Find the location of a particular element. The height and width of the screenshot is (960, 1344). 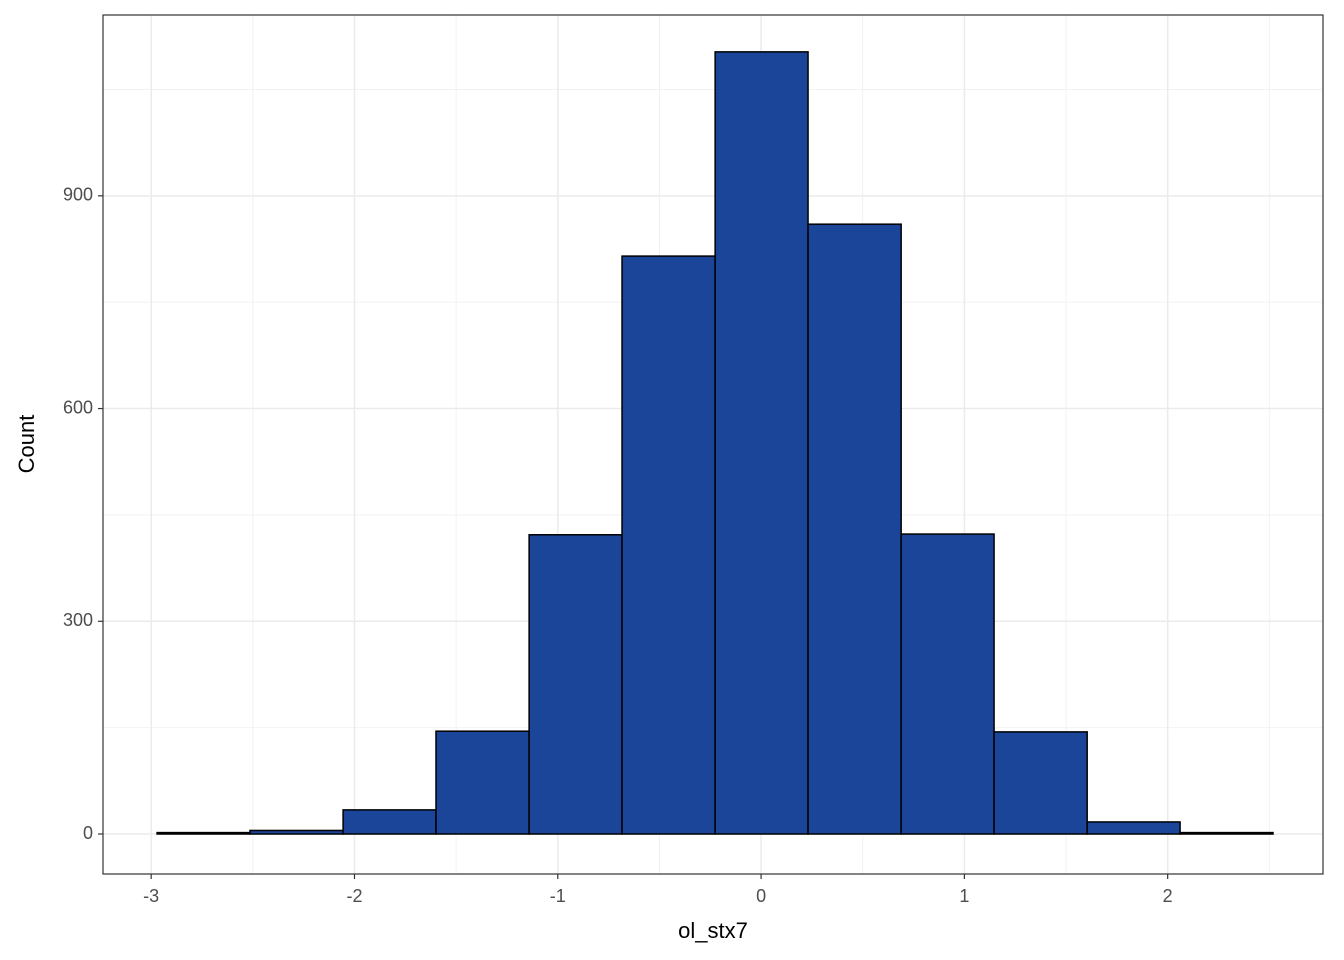

x-tick-label: -3 is located at coordinates (151, 896).